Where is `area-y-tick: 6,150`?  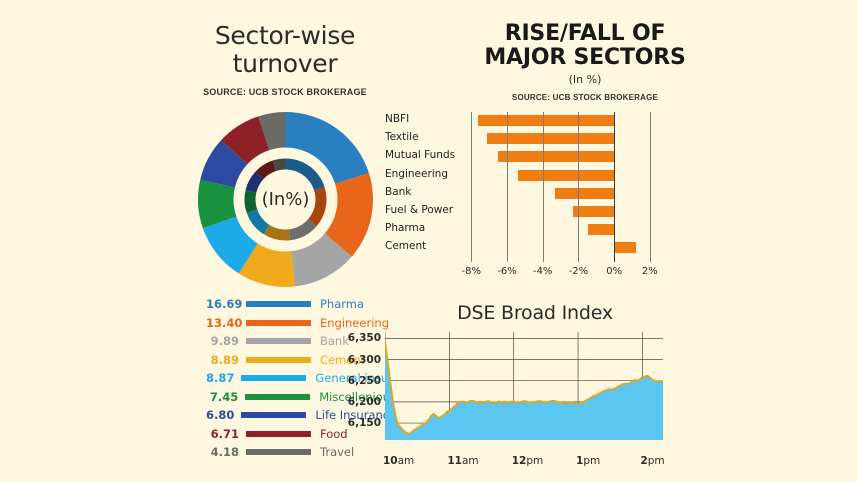
area-y-tick: 6,150 is located at coordinates (364, 423).